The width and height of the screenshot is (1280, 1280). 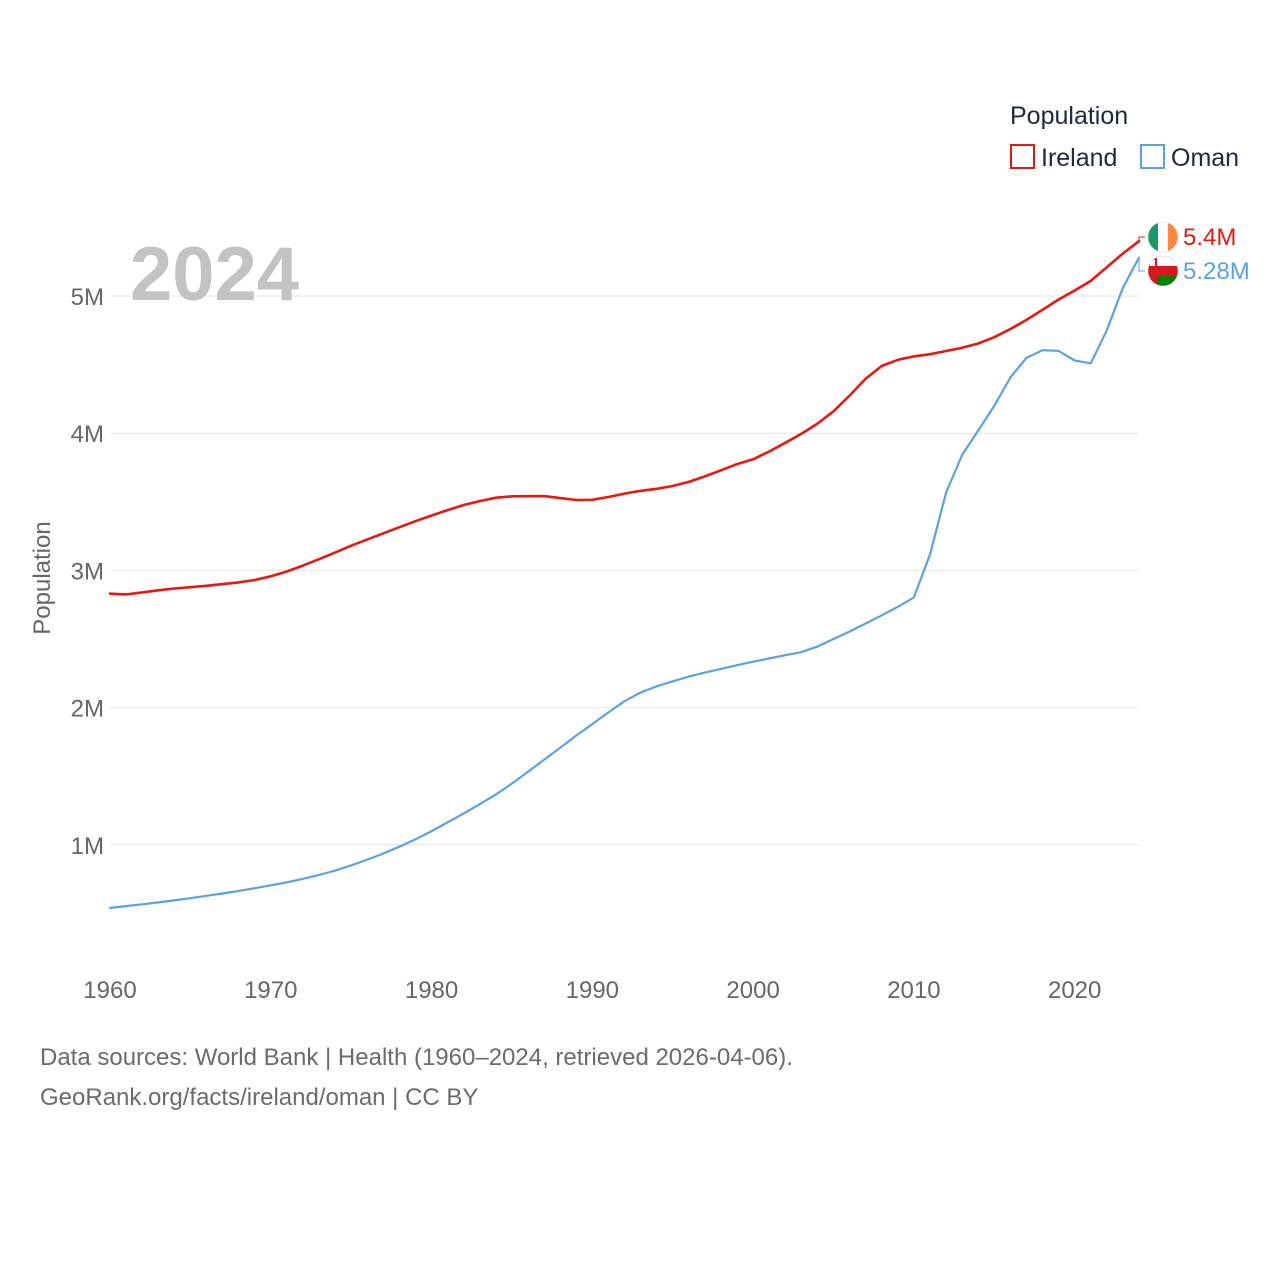 I want to click on y-axis-ticks: 1M 2M 3M 4M 5M, so click(x=87, y=572).